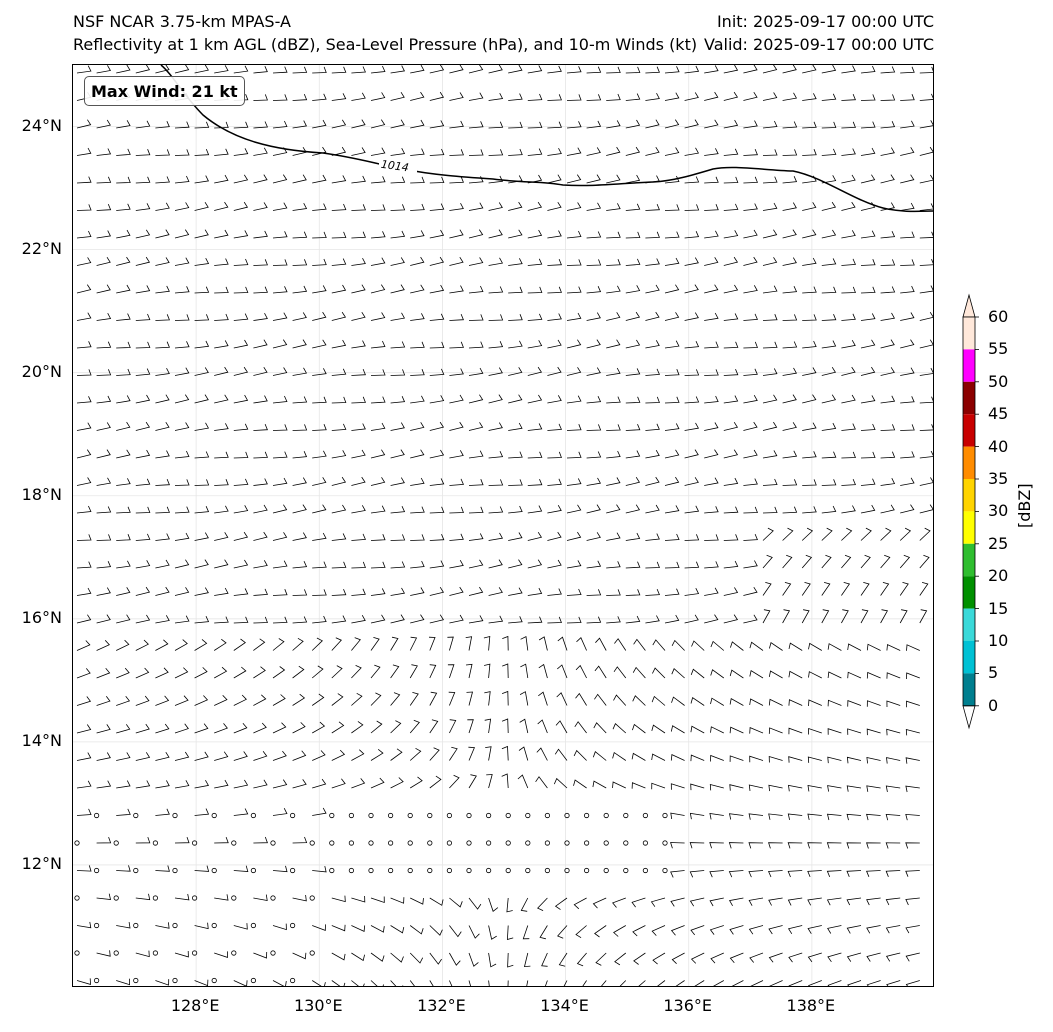  Describe the element at coordinates (998, 478) in the screenshot. I see `colorbar-tick-label: 35` at that location.